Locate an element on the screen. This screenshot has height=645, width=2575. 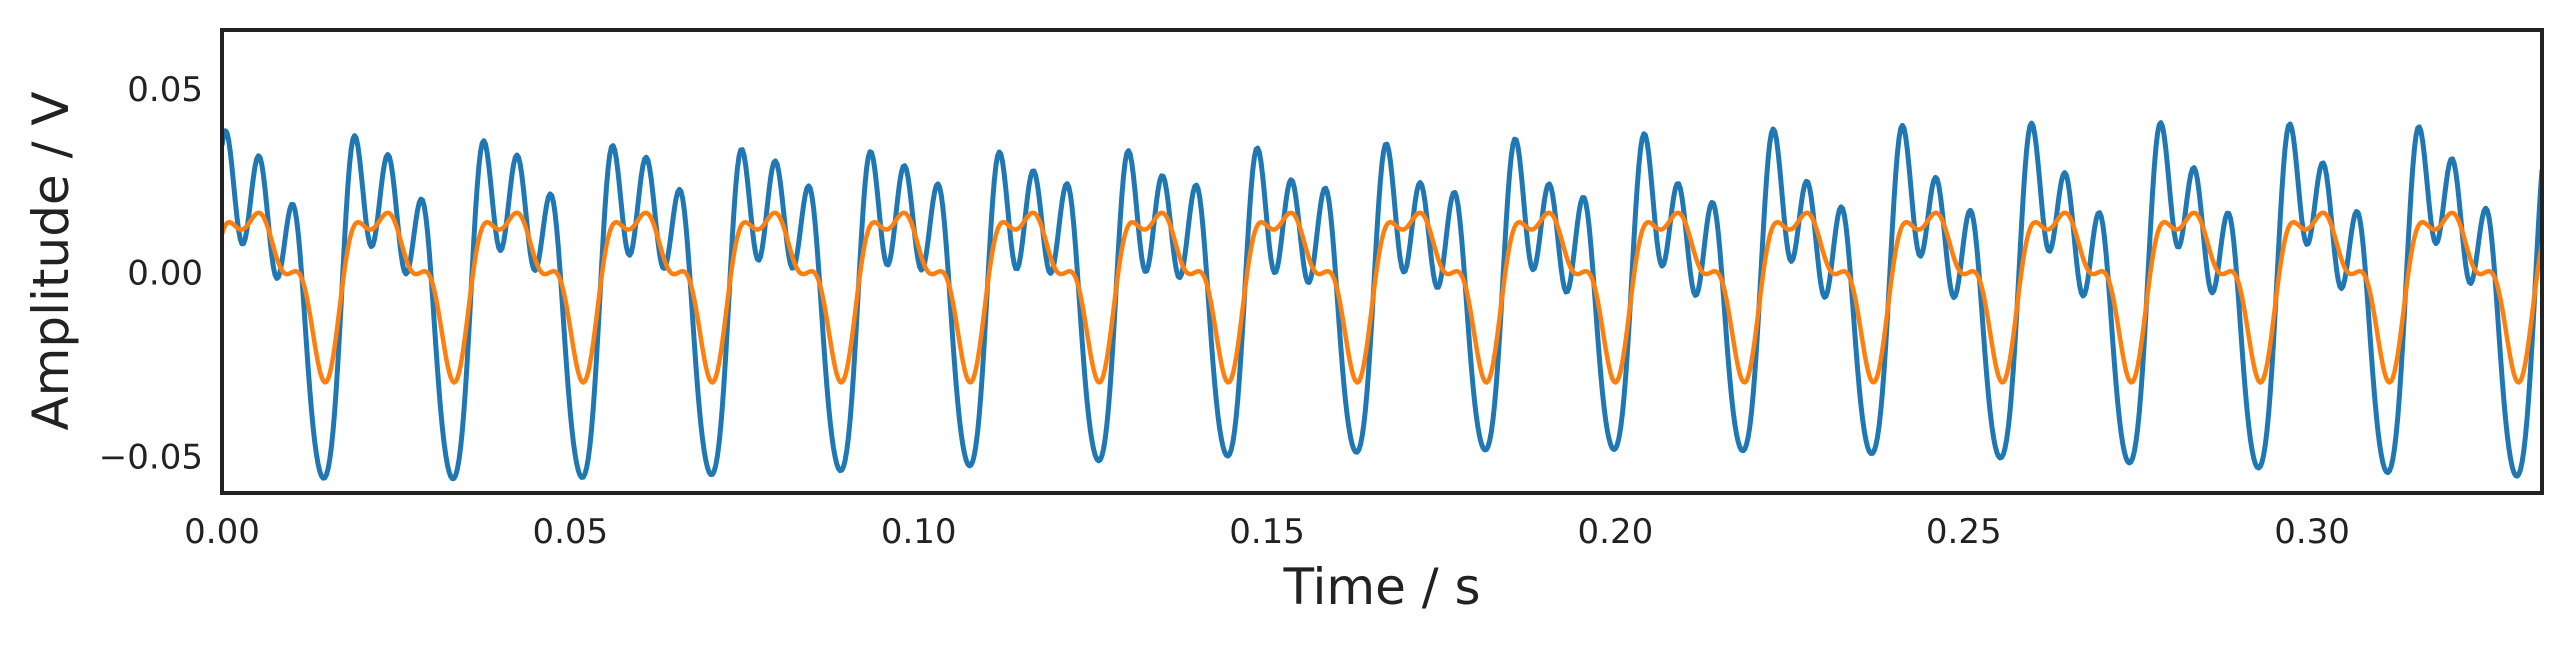
x-axis-title: Time / s is located at coordinates (1381, 587).